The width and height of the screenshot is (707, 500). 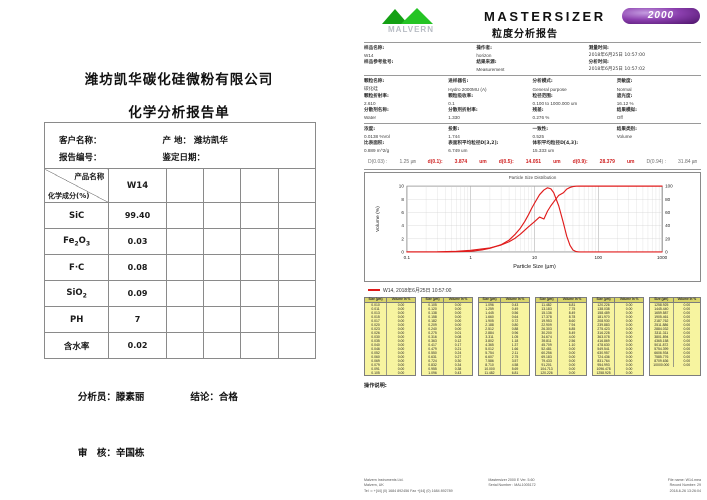 What do you see at coordinates (384, 479) in the screenshot?
I see `footer-line: Malvern Instruments Ltd.` at bounding box center [384, 479].